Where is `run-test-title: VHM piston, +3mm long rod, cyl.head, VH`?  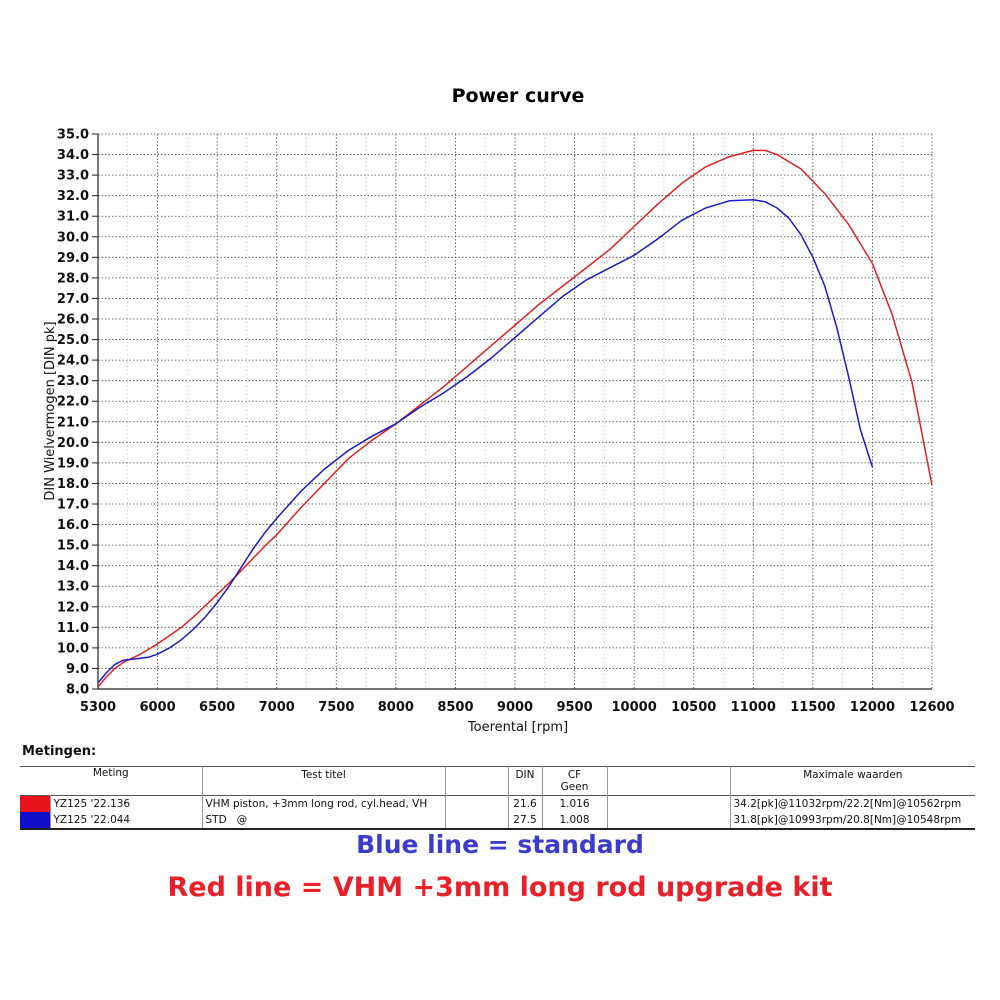 run-test-title: VHM piston, +3mm long rod, cyl.head, VH is located at coordinates (323, 803).